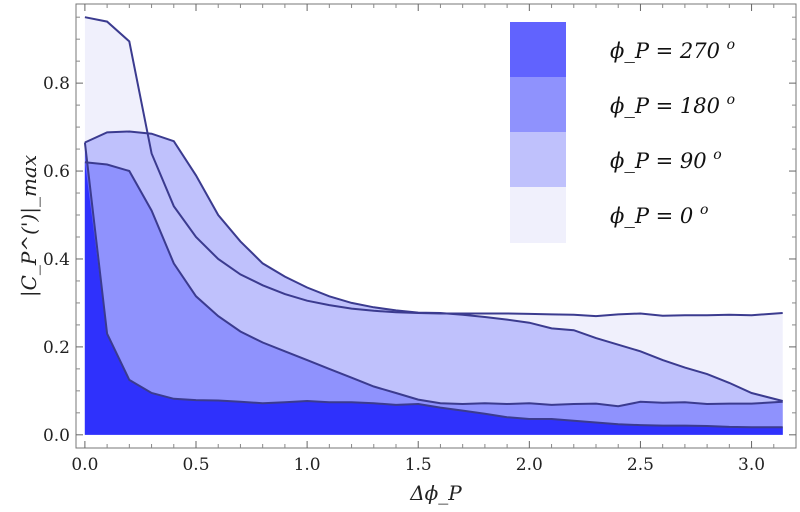 The image size is (800, 512). I want to click on y-tick-label: 0.0, so click(56, 436).